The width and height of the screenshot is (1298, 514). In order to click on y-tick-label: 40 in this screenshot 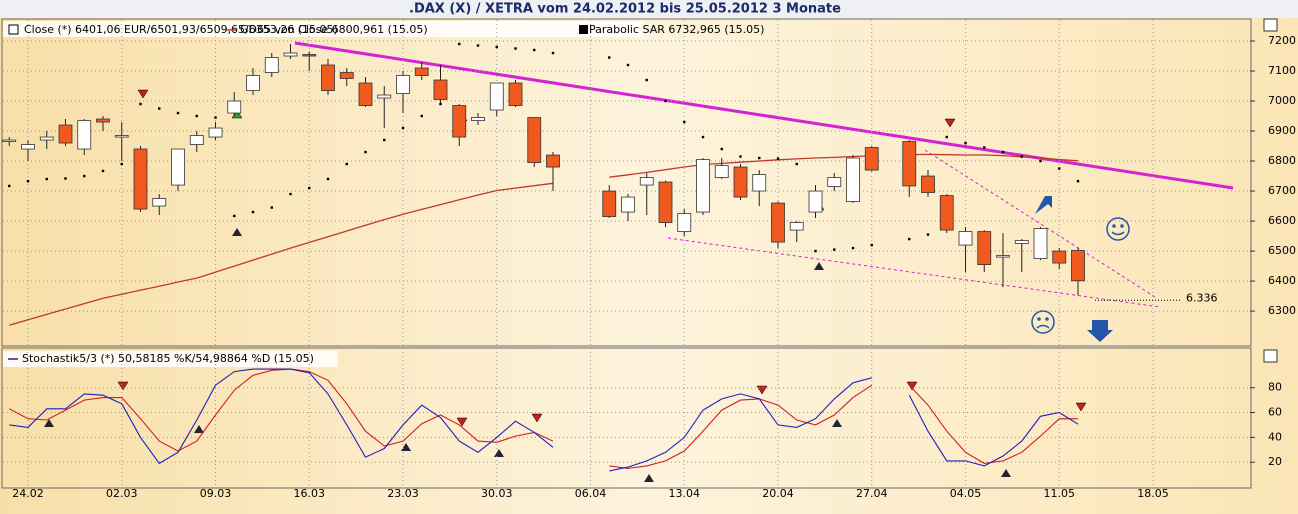, I will do `click(1275, 436)`.